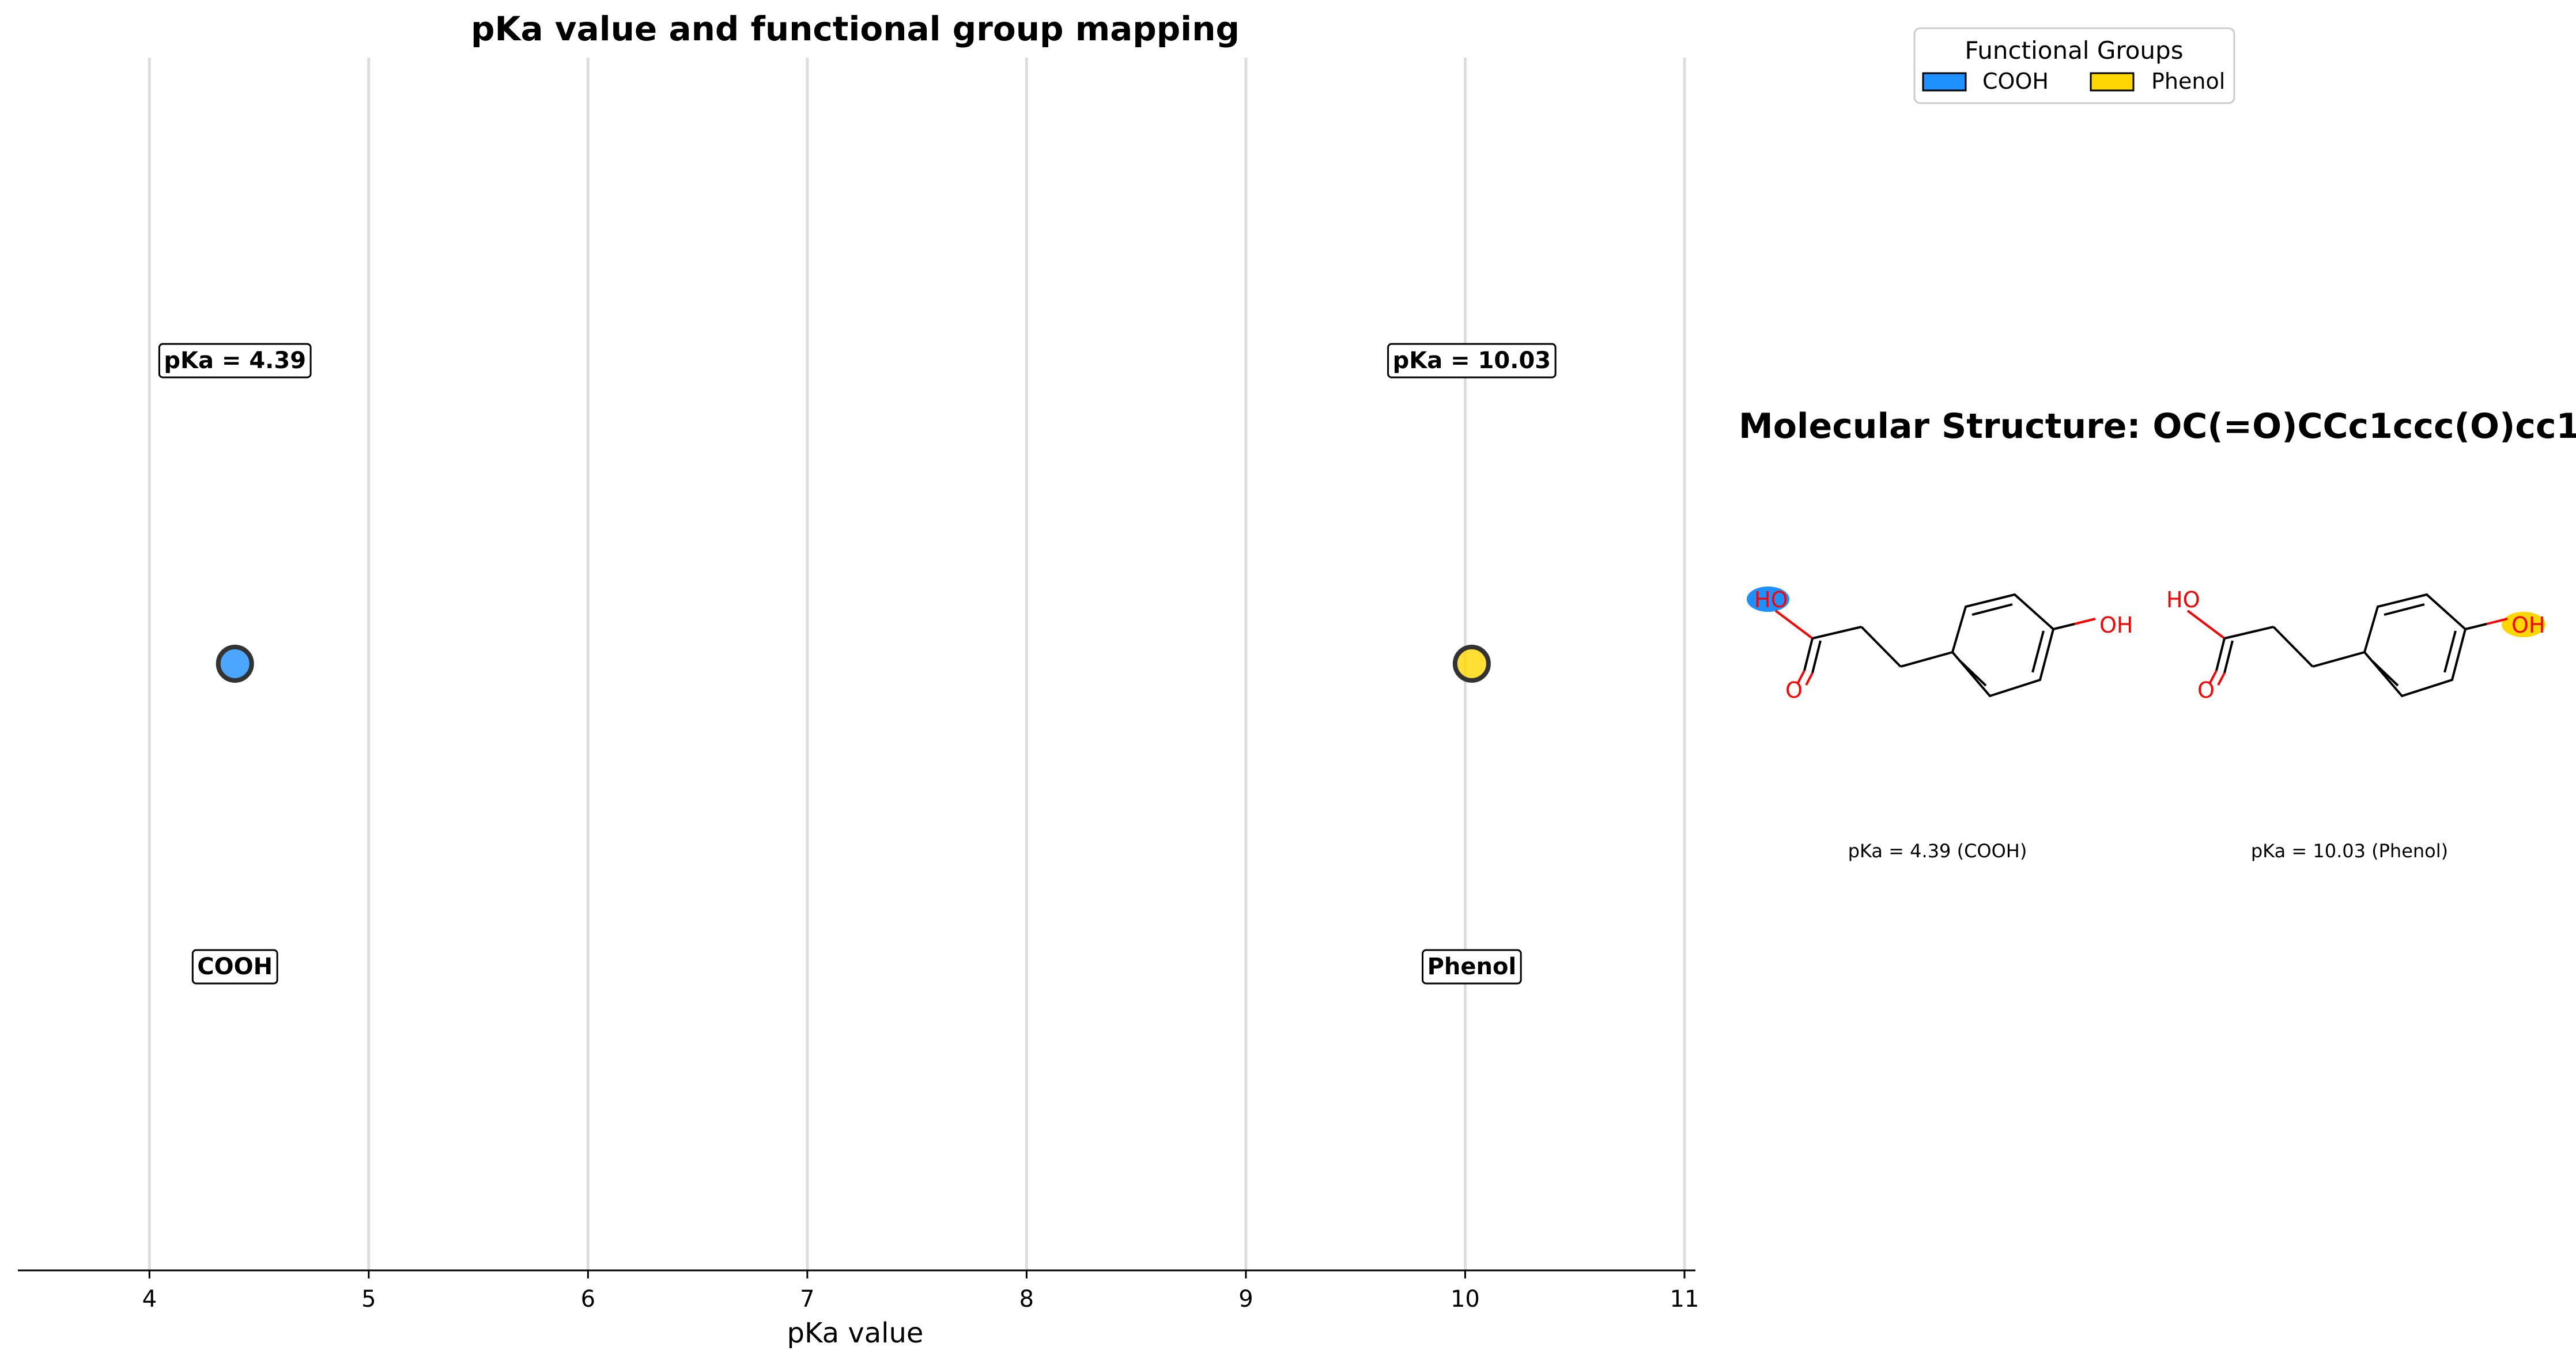 The height and width of the screenshot is (1362, 2576). What do you see at coordinates (1937, 851) in the screenshot?
I see `molecule-caption-cooh: pKa = 4.39 (COOH)` at bounding box center [1937, 851].